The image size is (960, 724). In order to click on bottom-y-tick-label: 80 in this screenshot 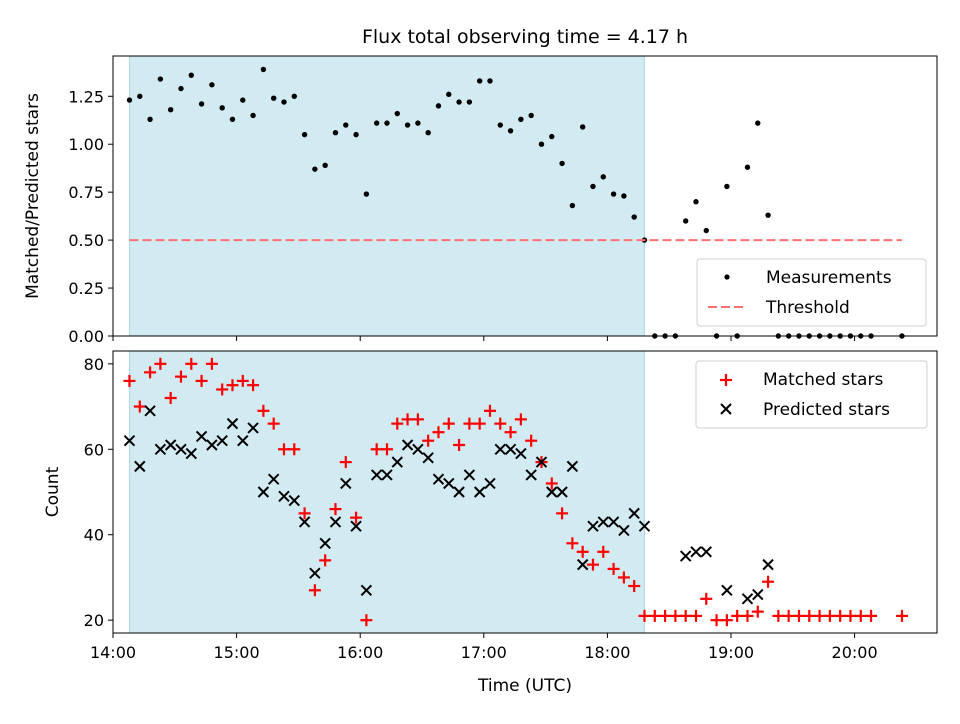, I will do `click(94, 364)`.